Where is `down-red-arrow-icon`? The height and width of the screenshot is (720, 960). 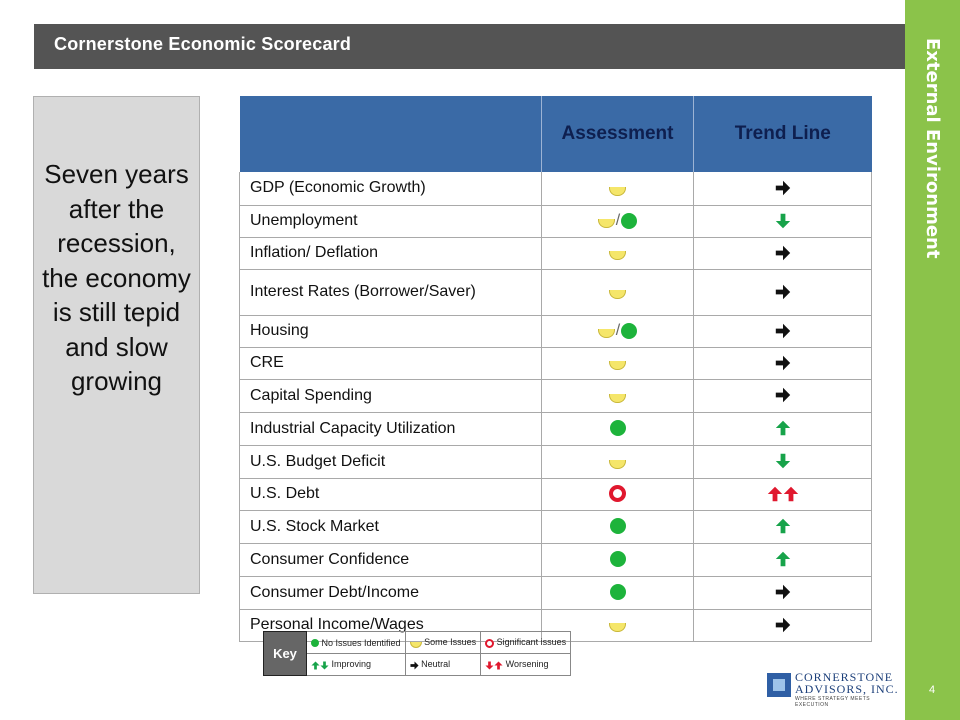
down-red-arrow-icon is located at coordinates (489, 665).